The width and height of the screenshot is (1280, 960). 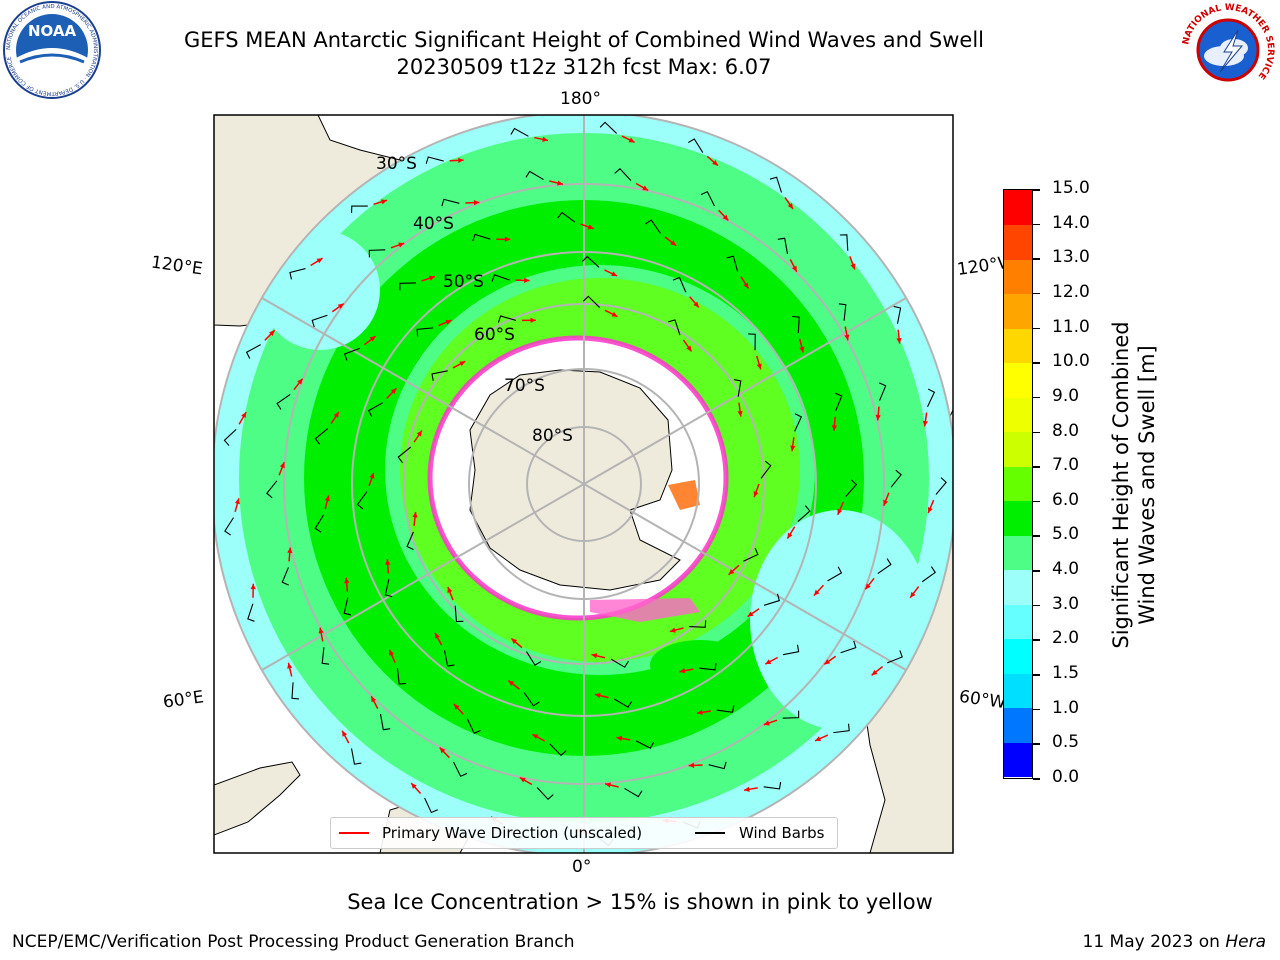 I want to click on noaa-logo-text: NOAA, so click(x=52, y=31).